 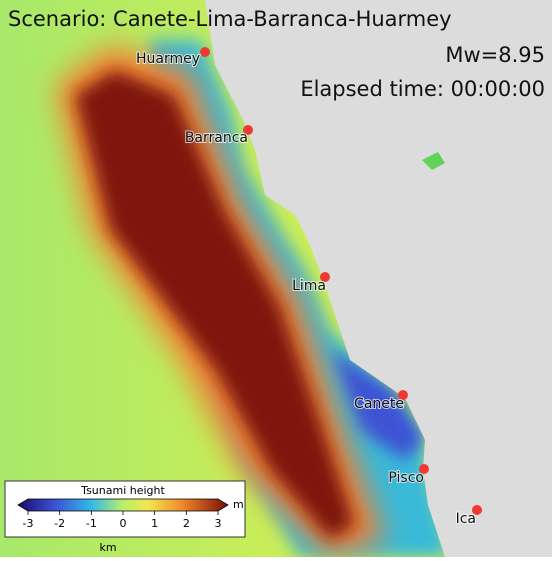 I want to click on city-label: Barranca, so click(x=216, y=138).